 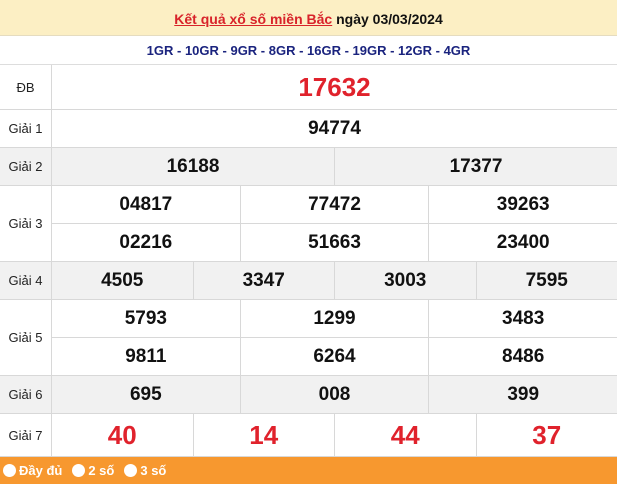 What do you see at coordinates (253, 19) in the screenshot?
I see `results-title-link: Kết quả xổ số miền Bắc` at bounding box center [253, 19].